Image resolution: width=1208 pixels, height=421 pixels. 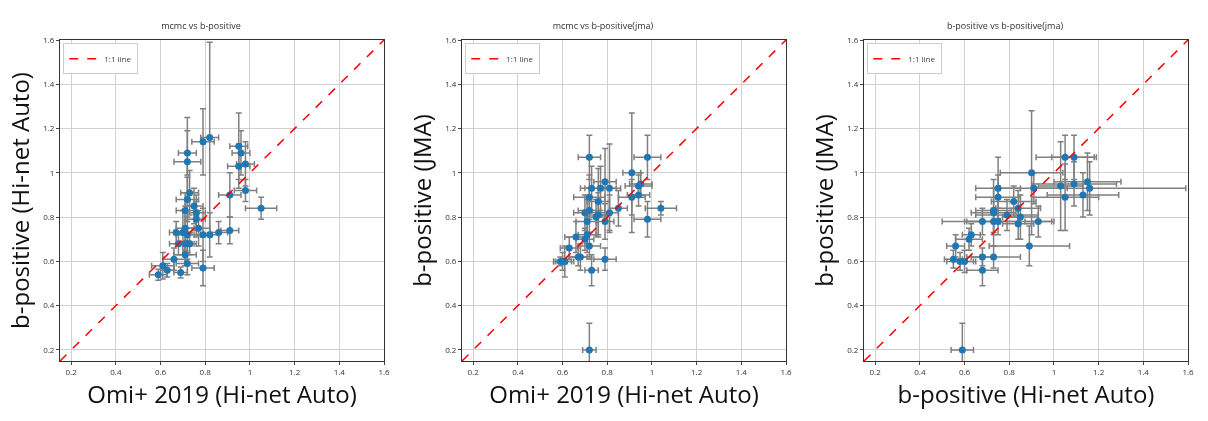 What do you see at coordinates (518, 371) in the screenshot?
I see `x-tick-label: 0.4` at bounding box center [518, 371].